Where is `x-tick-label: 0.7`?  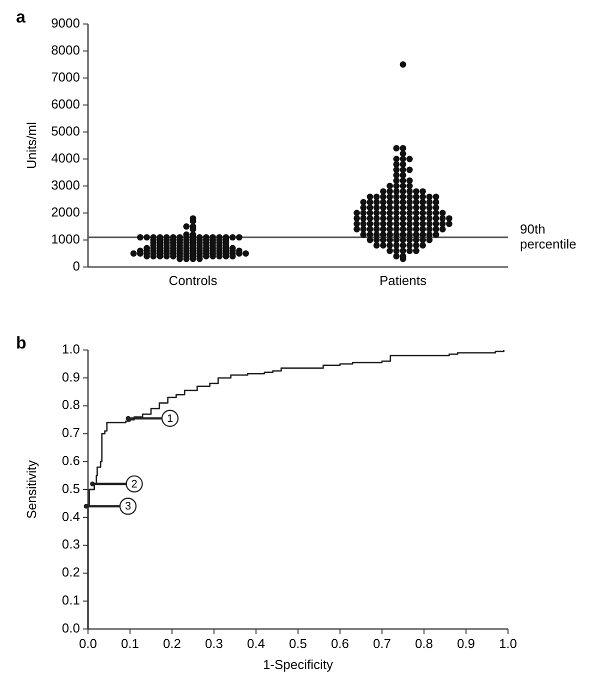 x-tick-label: 0.7 is located at coordinates (382, 643).